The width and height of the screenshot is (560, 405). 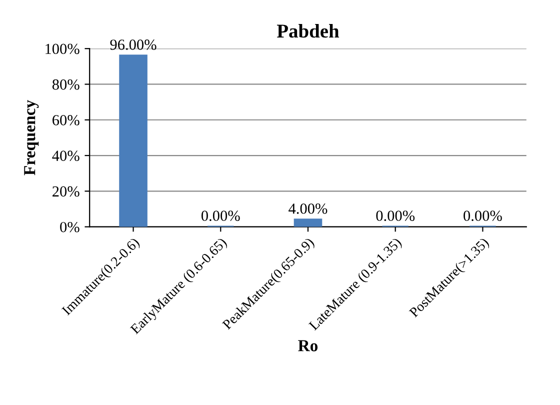 I want to click on data-label: 96.00%, so click(x=133, y=45).